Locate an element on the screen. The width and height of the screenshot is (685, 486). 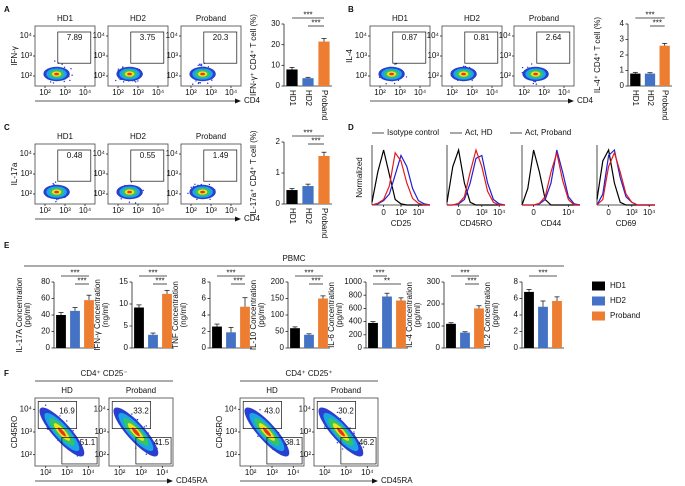
panel-letter: B is located at coordinates (351, 9).